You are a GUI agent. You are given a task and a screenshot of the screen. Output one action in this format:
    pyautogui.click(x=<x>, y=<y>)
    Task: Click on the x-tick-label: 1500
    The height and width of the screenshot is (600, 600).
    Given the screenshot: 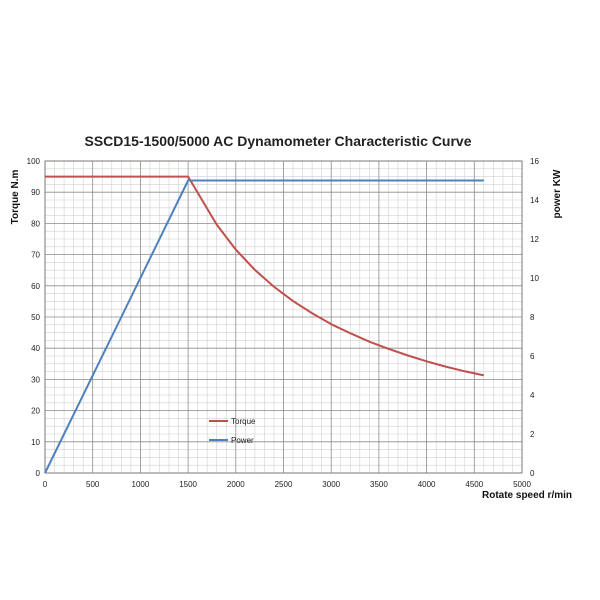 What is the action you would take?
    pyautogui.click(x=188, y=484)
    